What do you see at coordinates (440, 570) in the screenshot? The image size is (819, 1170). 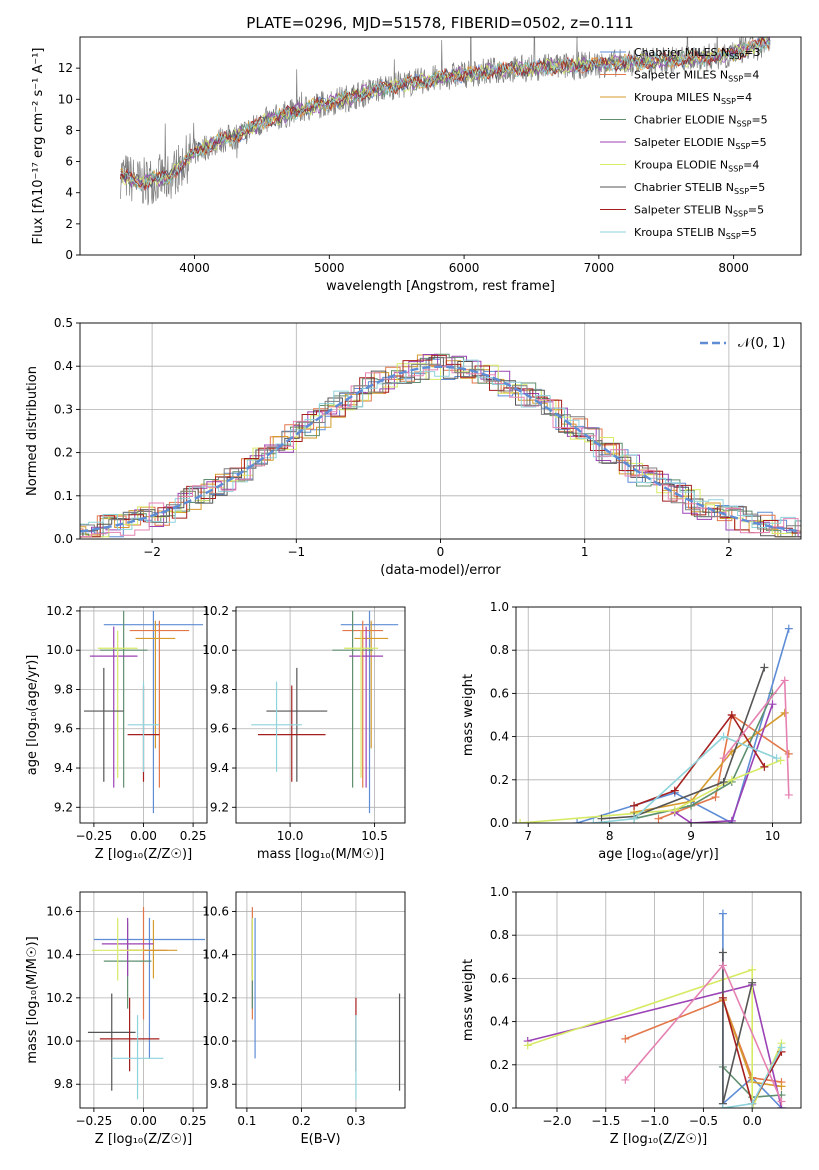 I see `x-axis-label: (data-model)/error` at bounding box center [440, 570].